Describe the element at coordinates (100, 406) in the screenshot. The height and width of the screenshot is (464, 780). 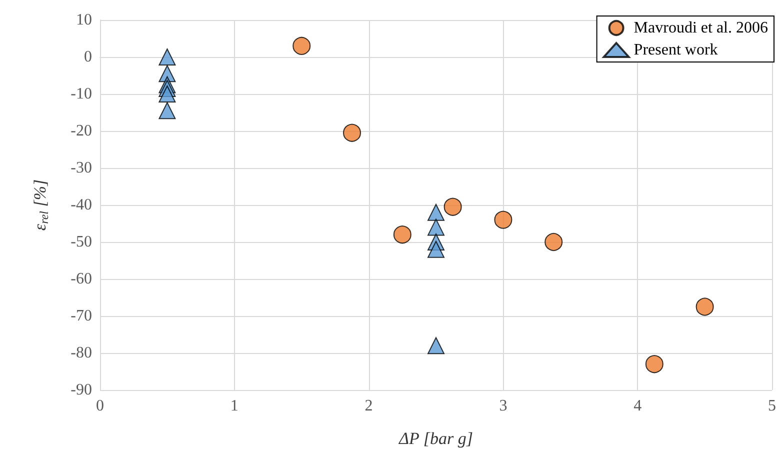
I see `x-tick-label: 0` at that location.